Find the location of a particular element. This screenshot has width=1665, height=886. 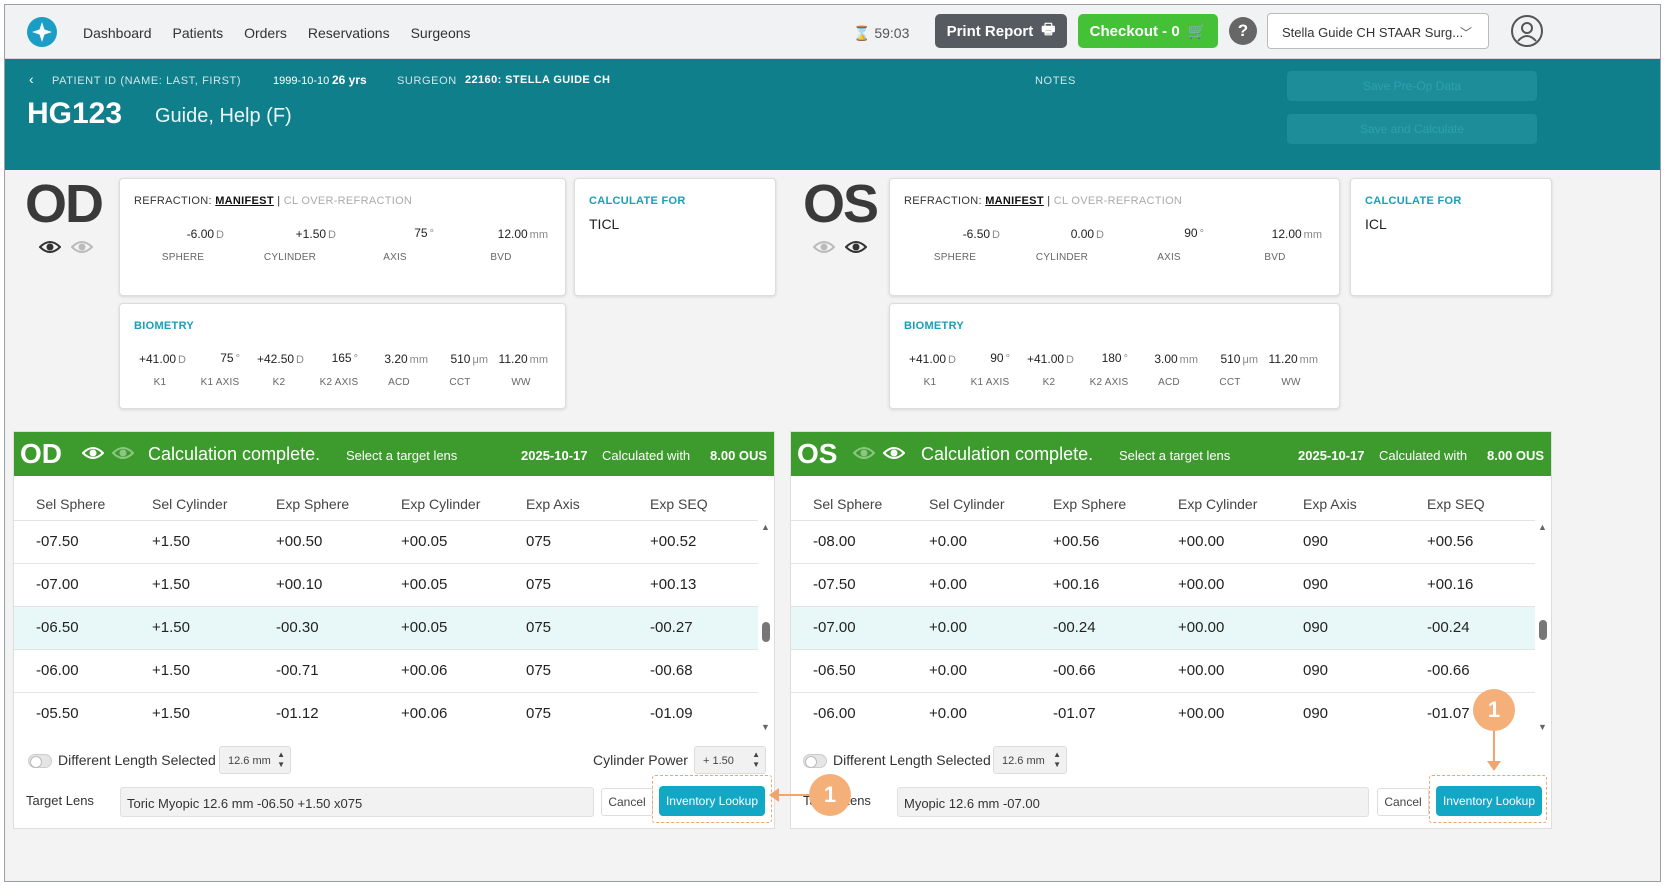

os-ww: 11.20 mm is located at coordinates (1293, 359).